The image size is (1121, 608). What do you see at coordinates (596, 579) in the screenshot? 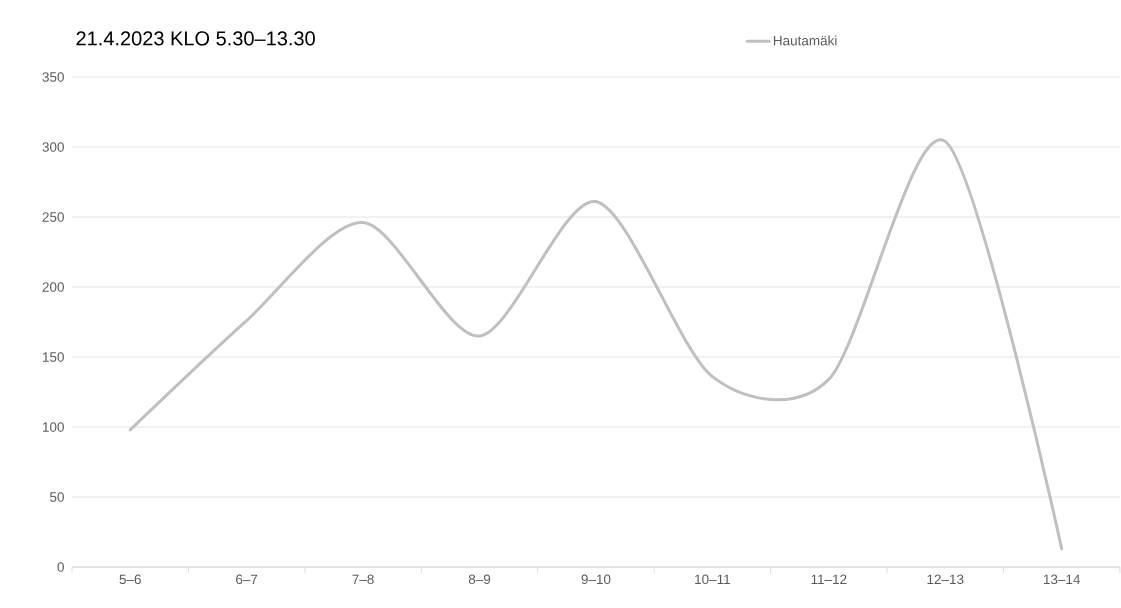
I see `x-tick-label: 9–10` at bounding box center [596, 579].